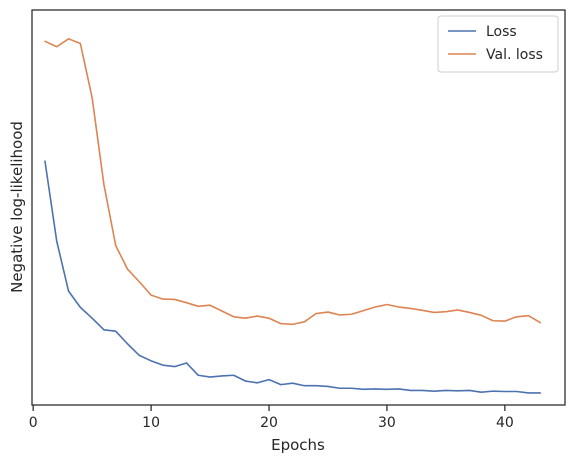  I want to click on x-tick-label: 10, so click(151, 423).